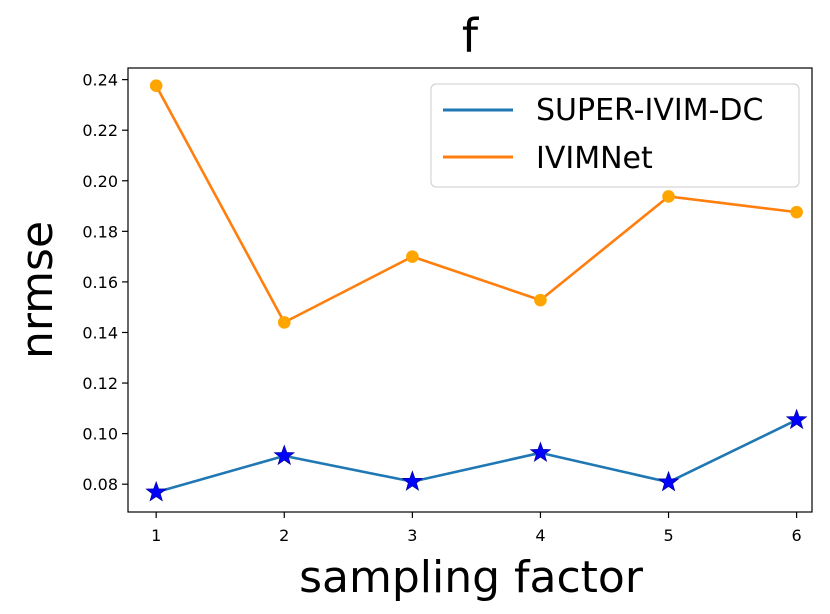  What do you see at coordinates (471, 36) in the screenshot?
I see `chart-title: f` at bounding box center [471, 36].